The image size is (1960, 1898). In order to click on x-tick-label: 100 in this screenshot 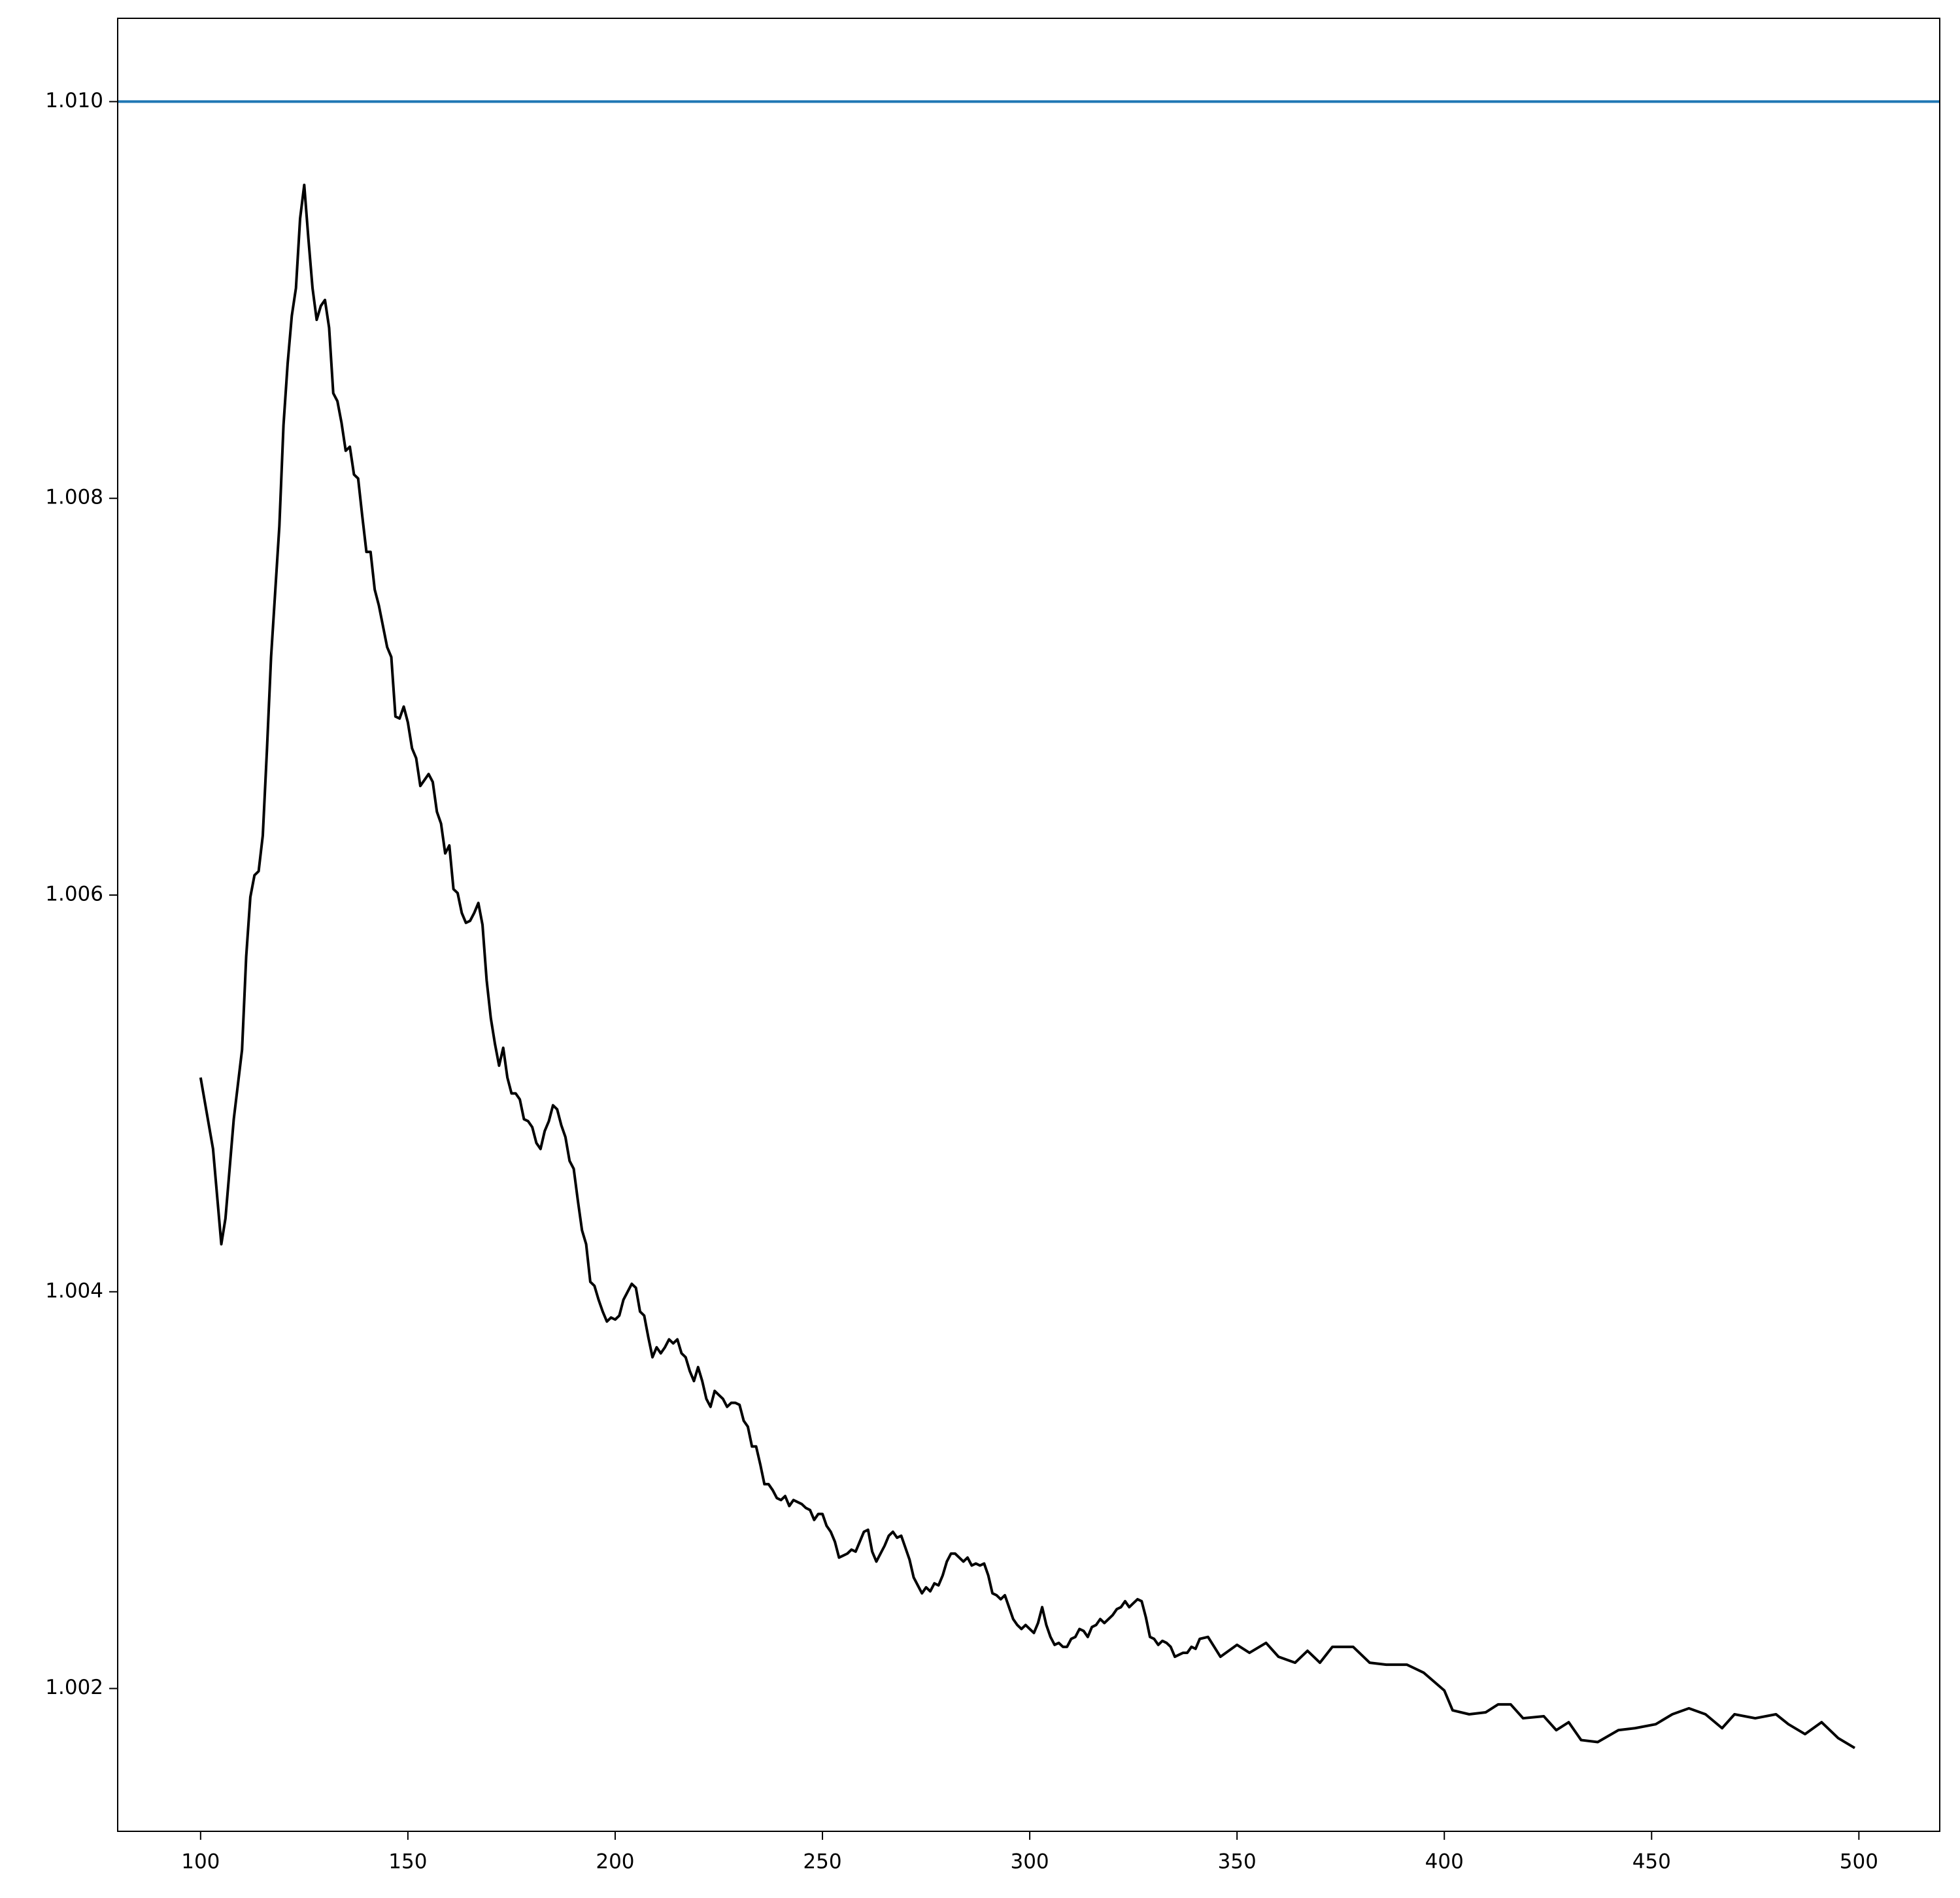, I will do `click(200, 1862)`.